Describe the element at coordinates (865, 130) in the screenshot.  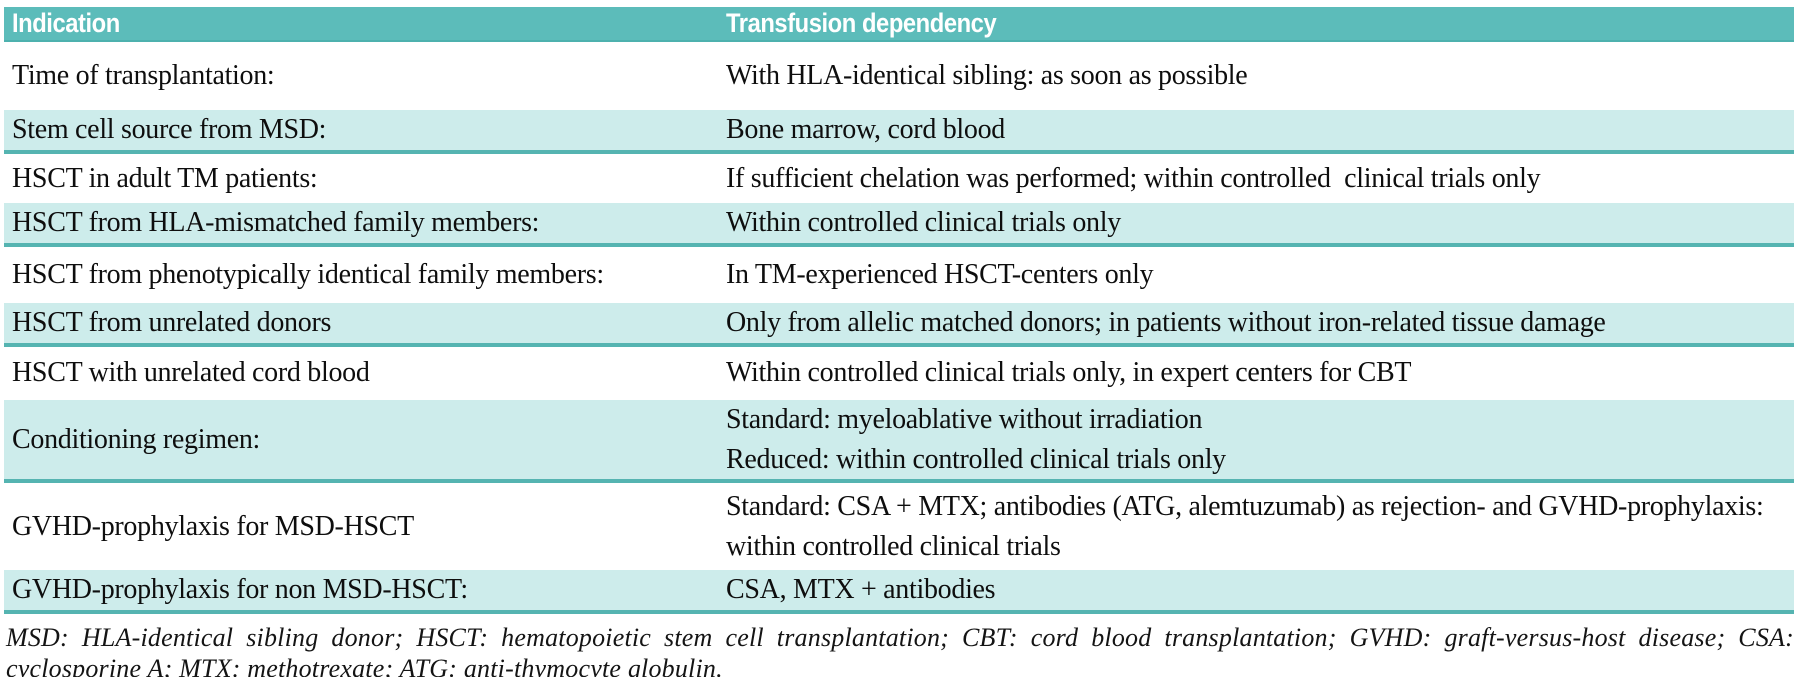
I see `dependency-text: Bone marrow, cord blood` at that location.